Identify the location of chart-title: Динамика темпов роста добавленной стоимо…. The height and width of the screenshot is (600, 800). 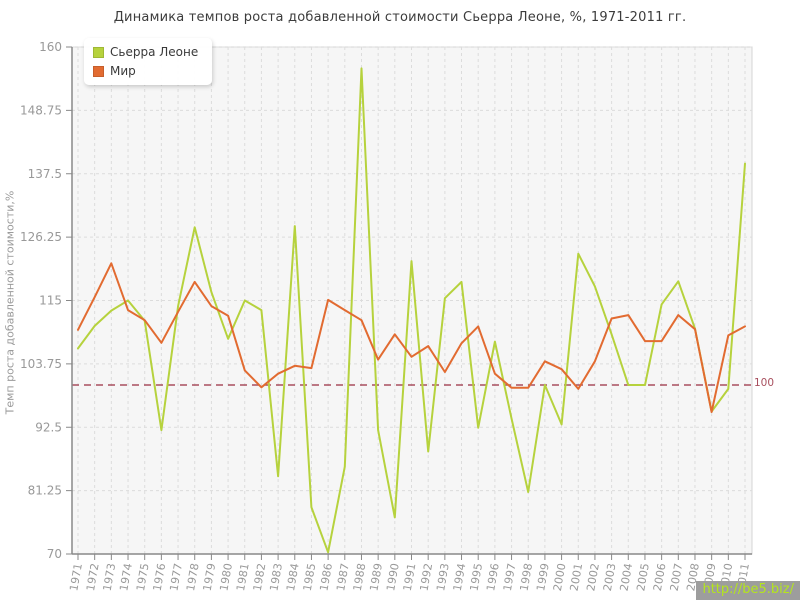
(400, 17).